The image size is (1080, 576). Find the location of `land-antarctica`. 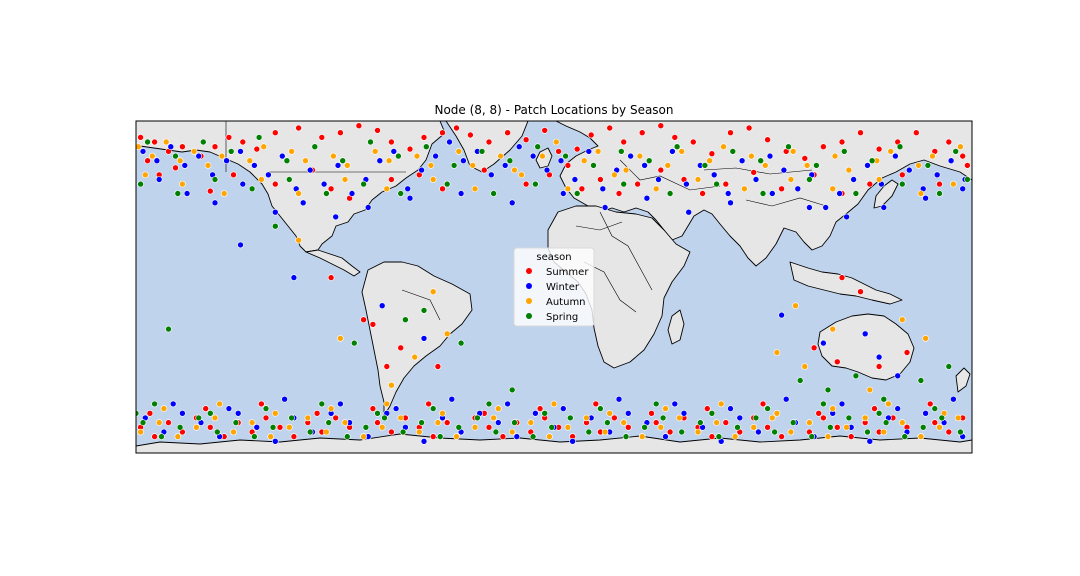

land-antarctica is located at coordinates (554, 443).